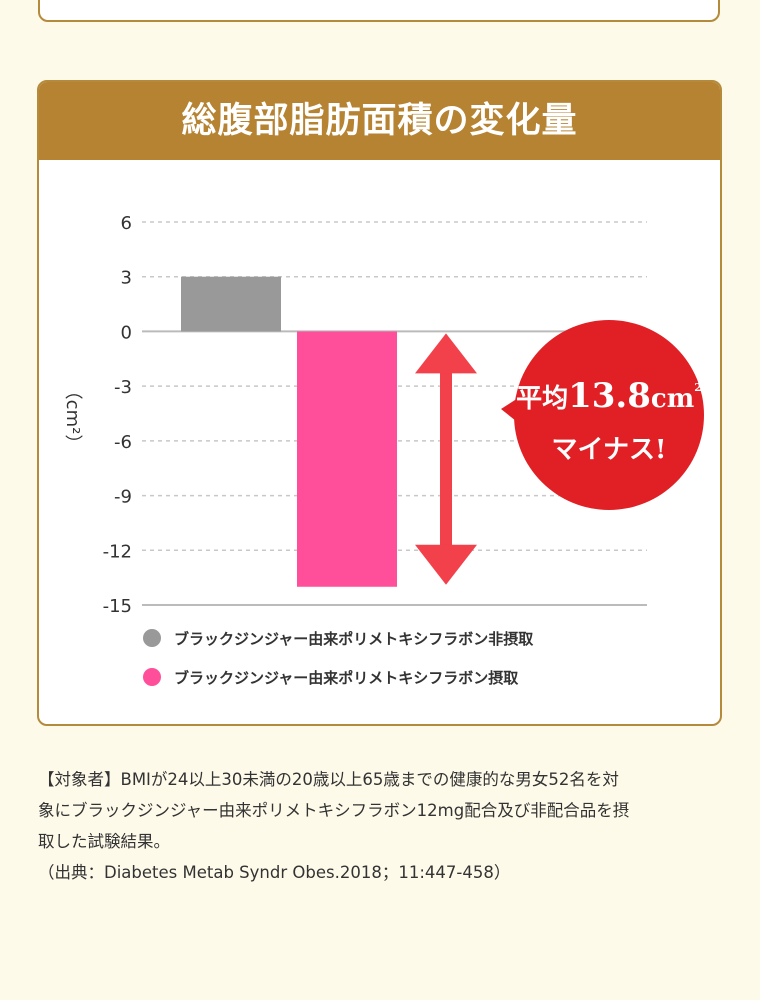 This screenshot has width=760, height=1000. Describe the element at coordinates (123, 442) in the screenshot. I see `y-tick-label: -6` at that location.